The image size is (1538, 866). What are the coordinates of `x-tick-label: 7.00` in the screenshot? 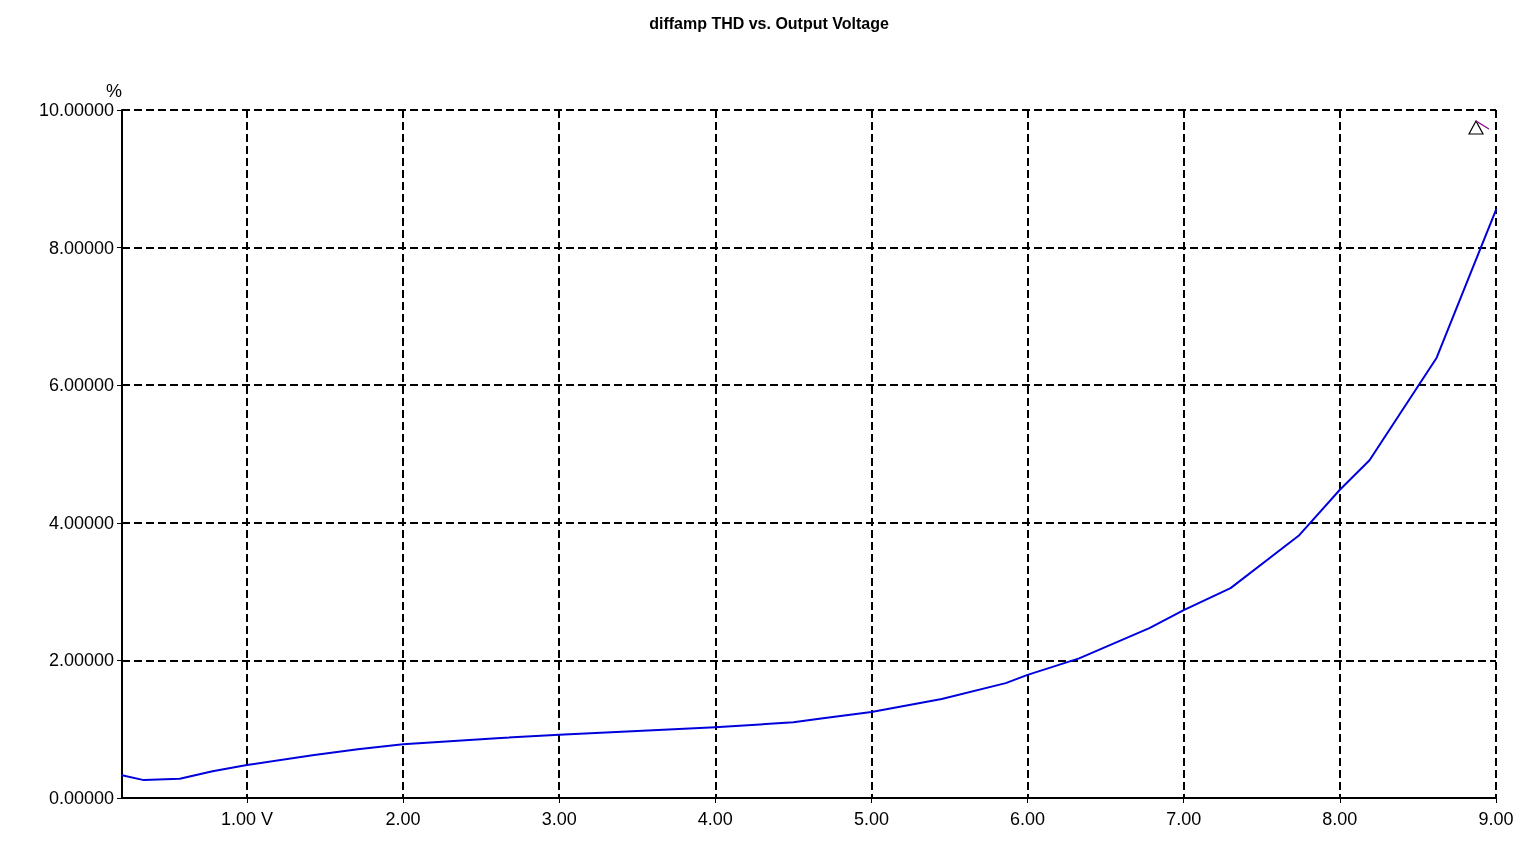 It's located at (1184, 819).